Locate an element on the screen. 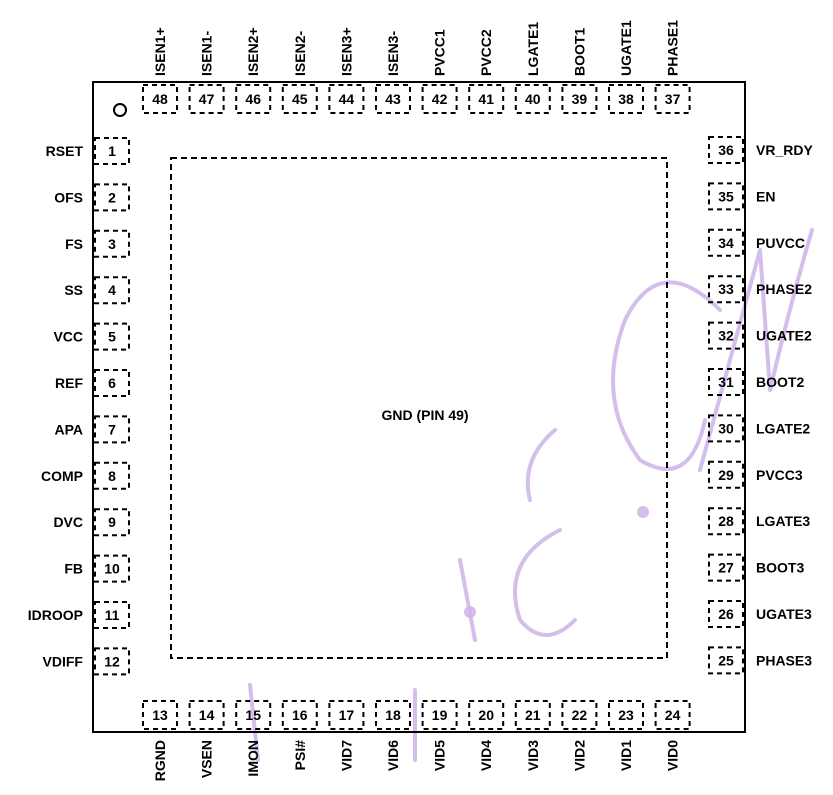 The width and height of the screenshot is (833, 795). pin-name: FB is located at coordinates (73, 569).